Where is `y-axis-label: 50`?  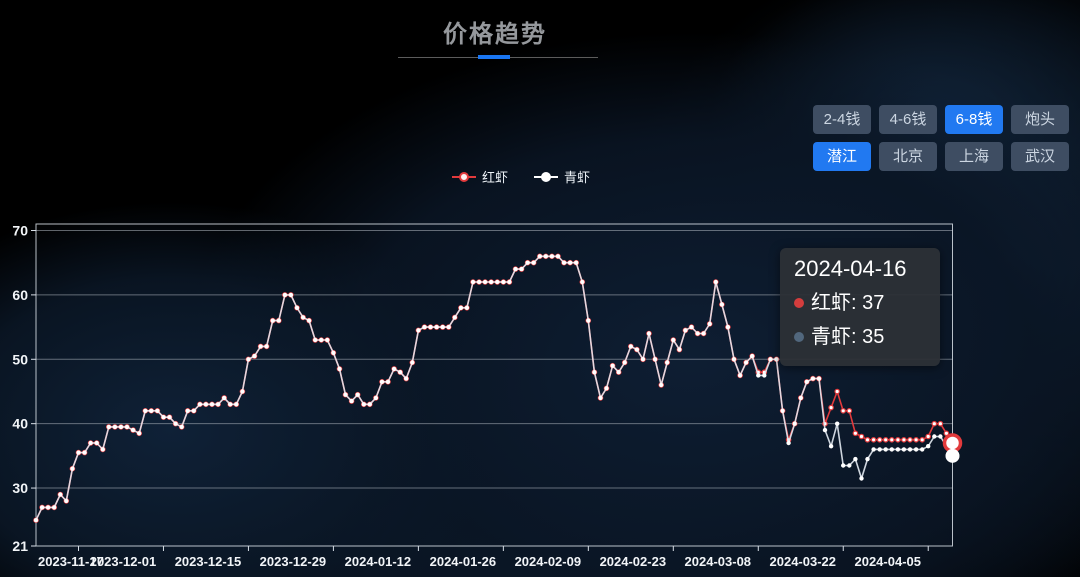
y-axis-label: 50 is located at coordinates (20, 359).